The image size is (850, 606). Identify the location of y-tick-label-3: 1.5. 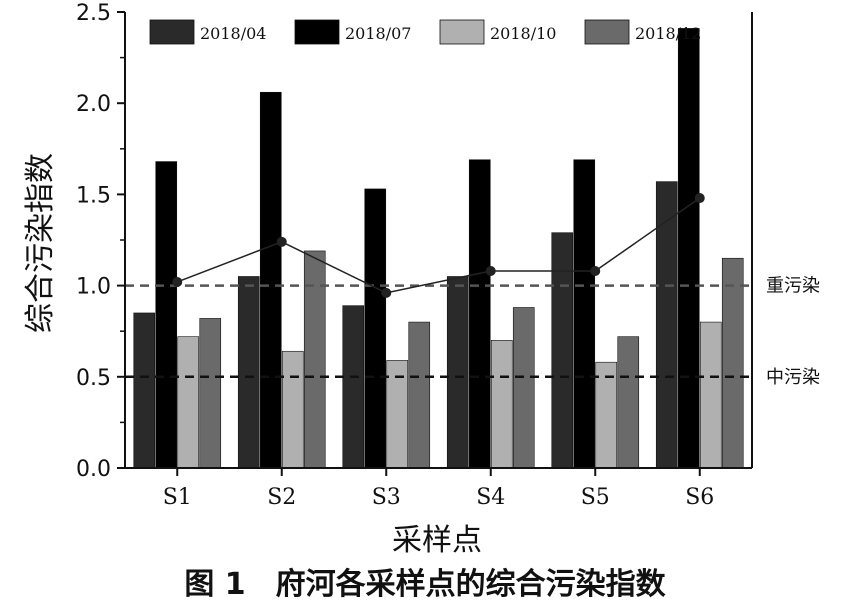
(93, 195).